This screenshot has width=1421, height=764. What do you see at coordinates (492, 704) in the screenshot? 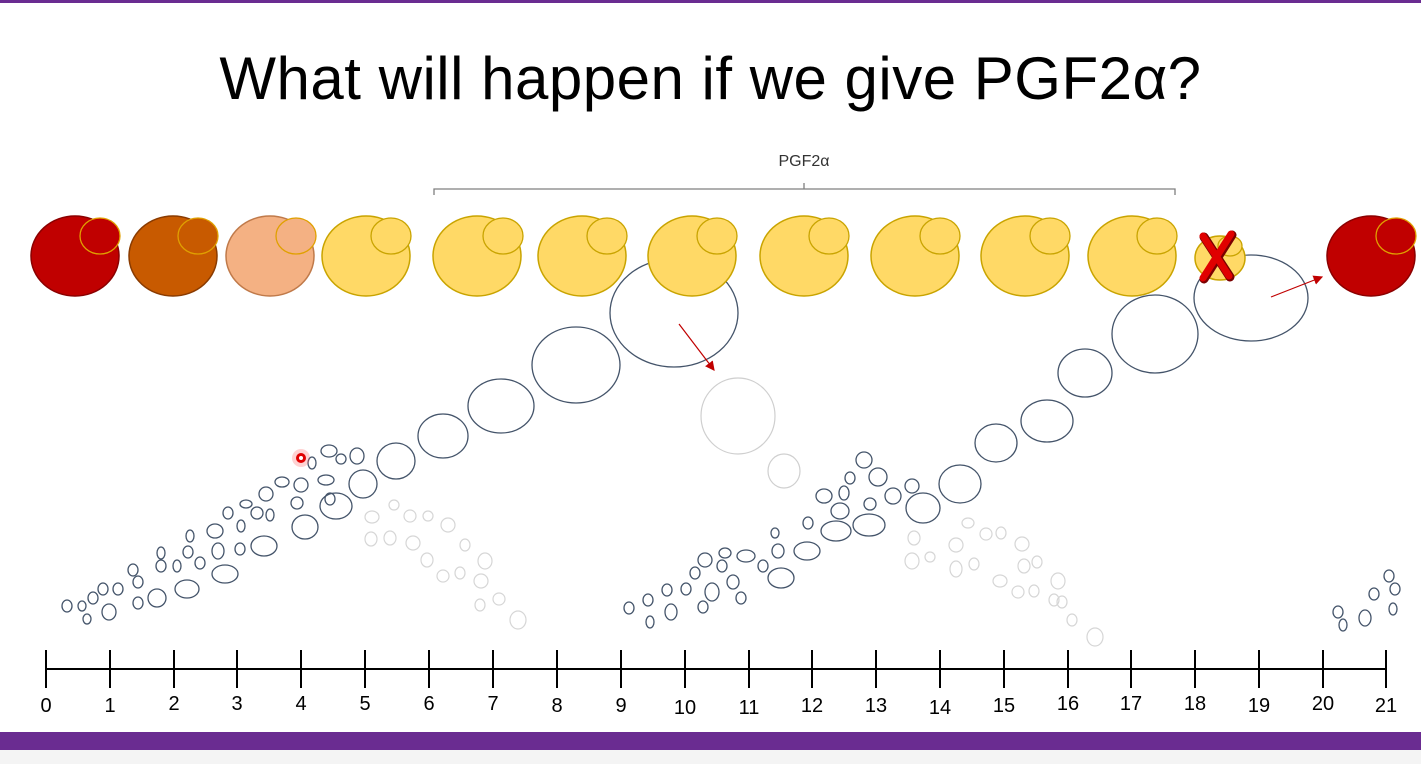
I see `timeline-day-label: 7` at bounding box center [492, 704].